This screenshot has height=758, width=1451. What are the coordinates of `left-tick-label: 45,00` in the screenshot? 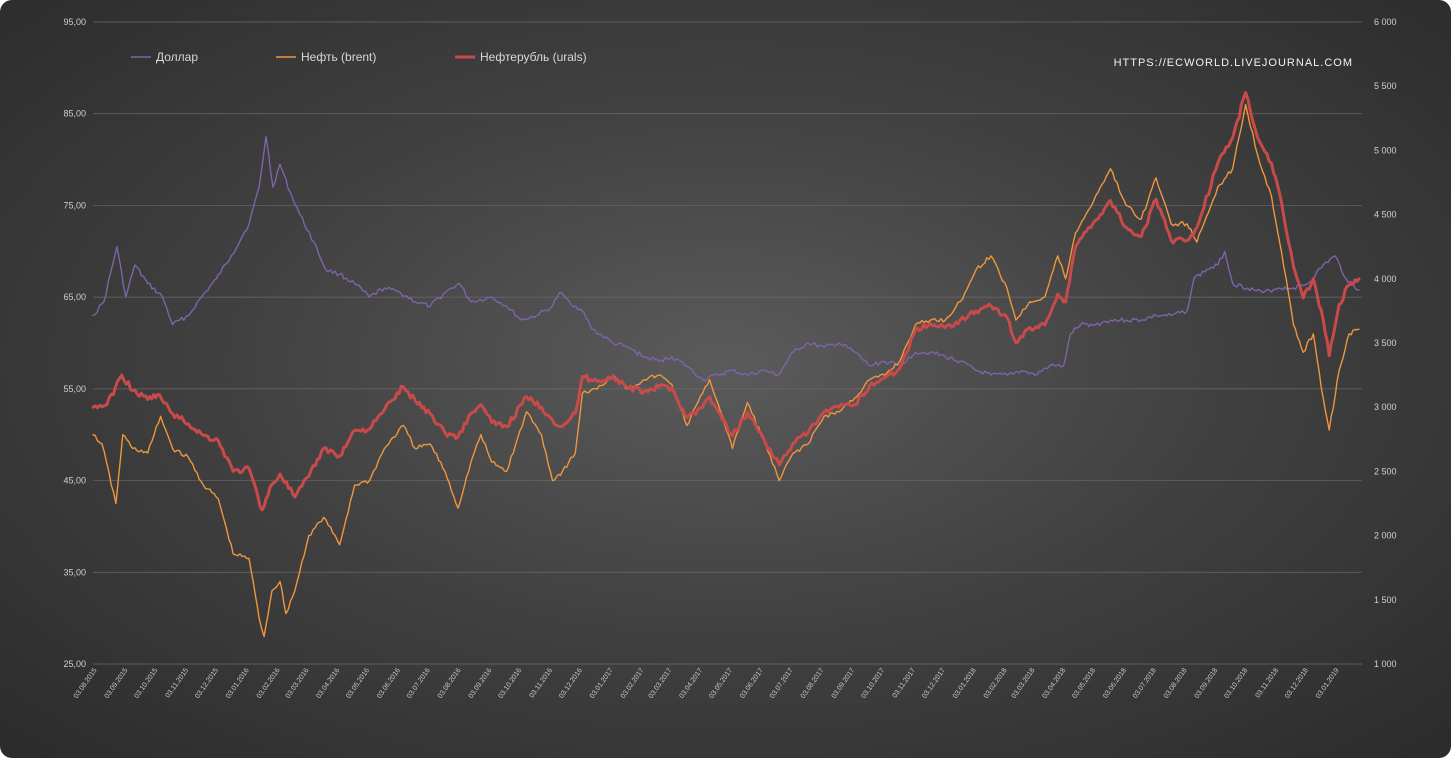 It's located at (74, 481).